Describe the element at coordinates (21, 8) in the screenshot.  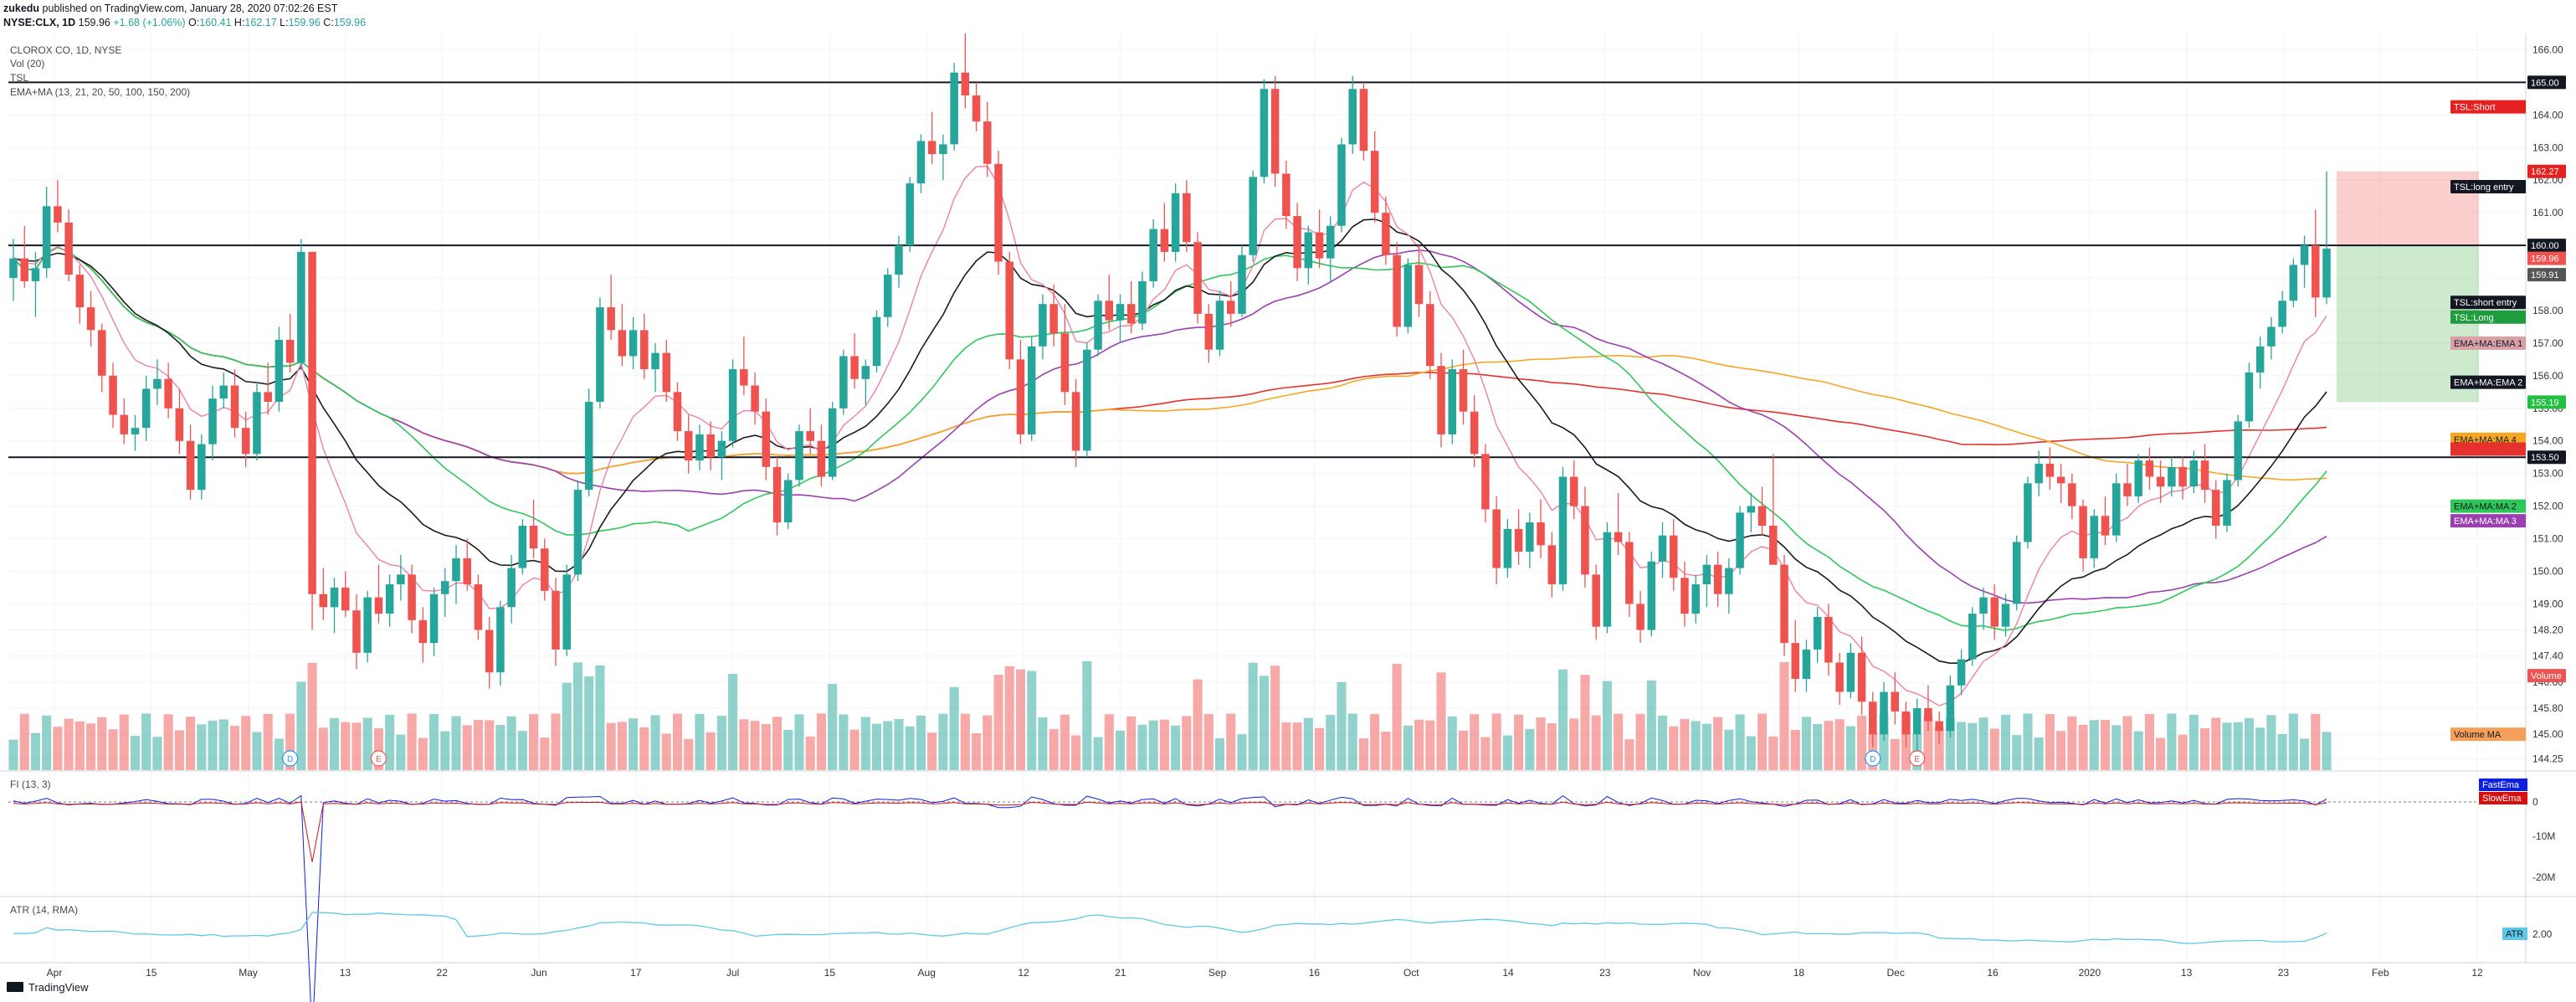
I see `publisher-user: zukedu` at that location.